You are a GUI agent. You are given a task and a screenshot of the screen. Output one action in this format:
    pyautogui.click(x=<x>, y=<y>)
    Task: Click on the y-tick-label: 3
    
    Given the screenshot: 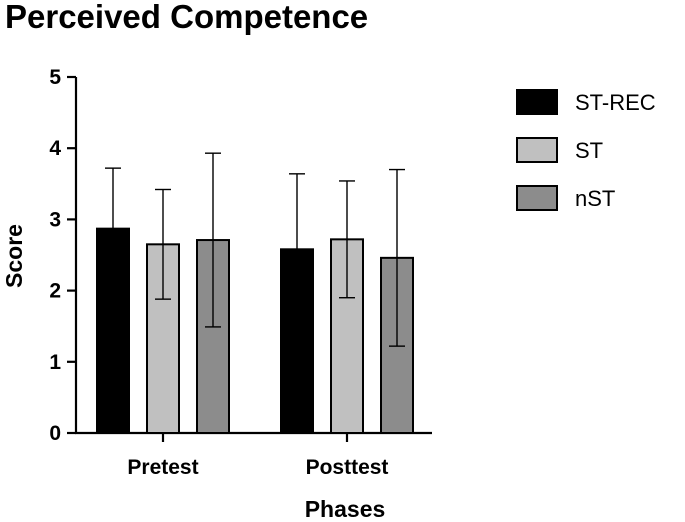 What is the action you would take?
    pyautogui.click(x=55, y=219)
    